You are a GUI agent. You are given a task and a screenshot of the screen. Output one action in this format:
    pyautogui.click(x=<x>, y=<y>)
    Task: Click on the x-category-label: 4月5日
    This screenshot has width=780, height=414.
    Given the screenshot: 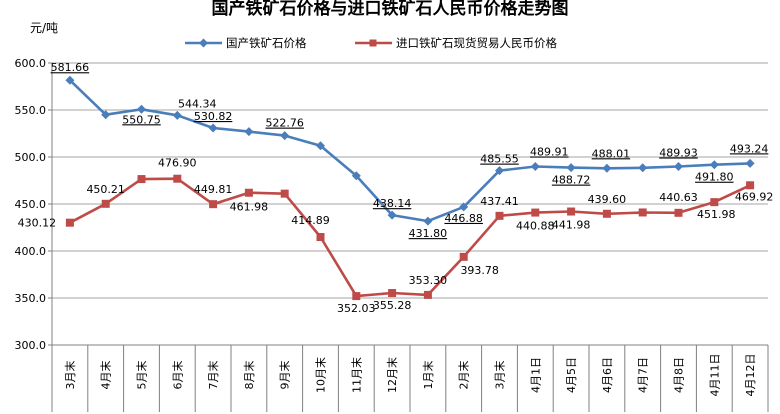 What is the action you would take?
    pyautogui.click(x=571, y=375)
    